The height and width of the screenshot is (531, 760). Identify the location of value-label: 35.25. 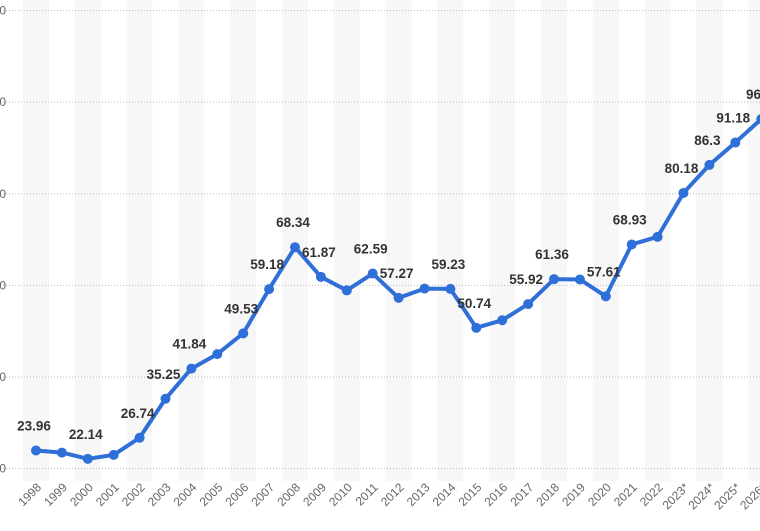
(164, 374).